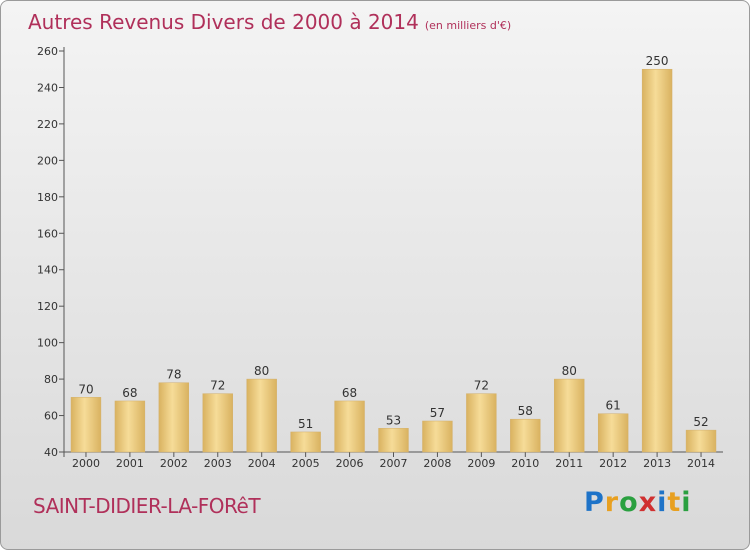  Describe the element at coordinates (86, 463) in the screenshot. I see `x-tick-label: 2000` at that location.